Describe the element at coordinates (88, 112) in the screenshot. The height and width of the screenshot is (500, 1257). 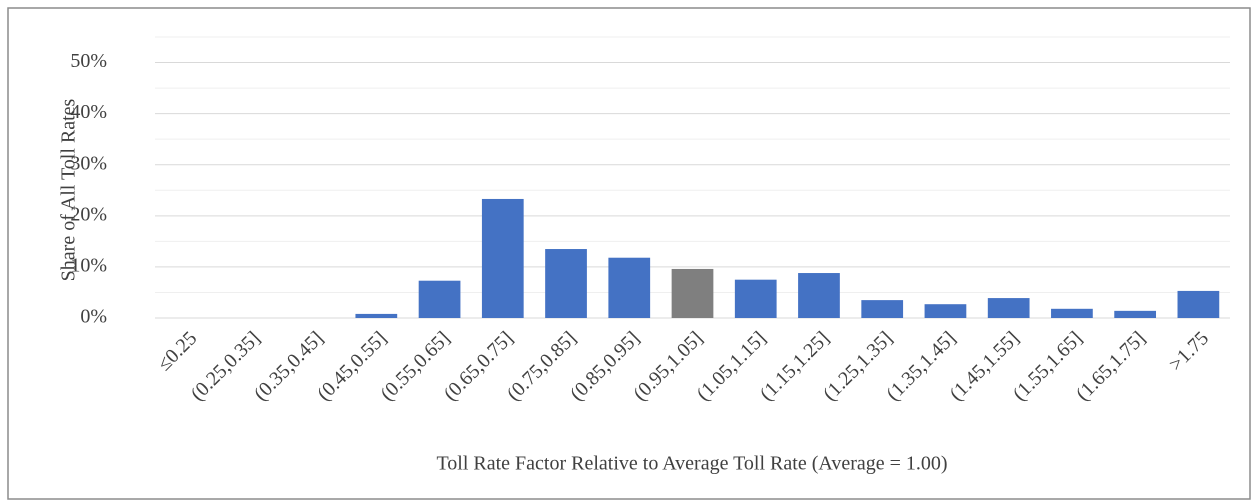
I see `y-tick-label: 40%` at that location.